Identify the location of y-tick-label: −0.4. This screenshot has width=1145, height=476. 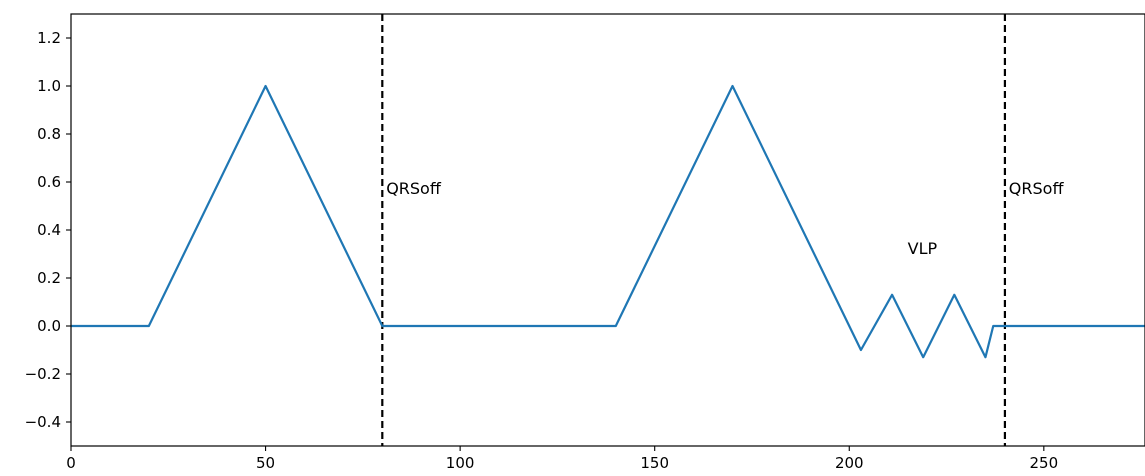
(43, 422).